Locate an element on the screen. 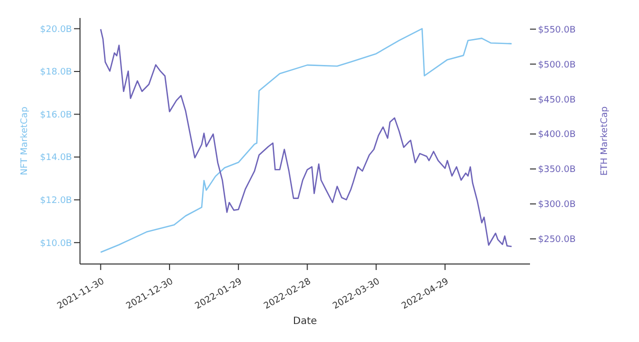 The image size is (639, 342). x-axis-title: Date is located at coordinates (305, 321).